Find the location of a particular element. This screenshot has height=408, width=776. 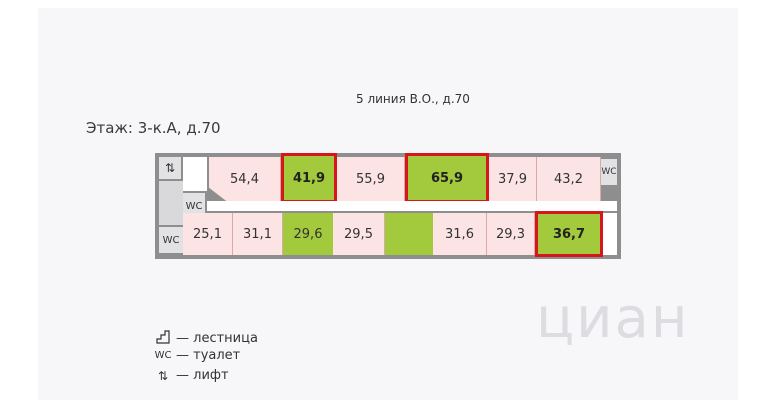

room-31-1: 31,1 is located at coordinates (258, 234).